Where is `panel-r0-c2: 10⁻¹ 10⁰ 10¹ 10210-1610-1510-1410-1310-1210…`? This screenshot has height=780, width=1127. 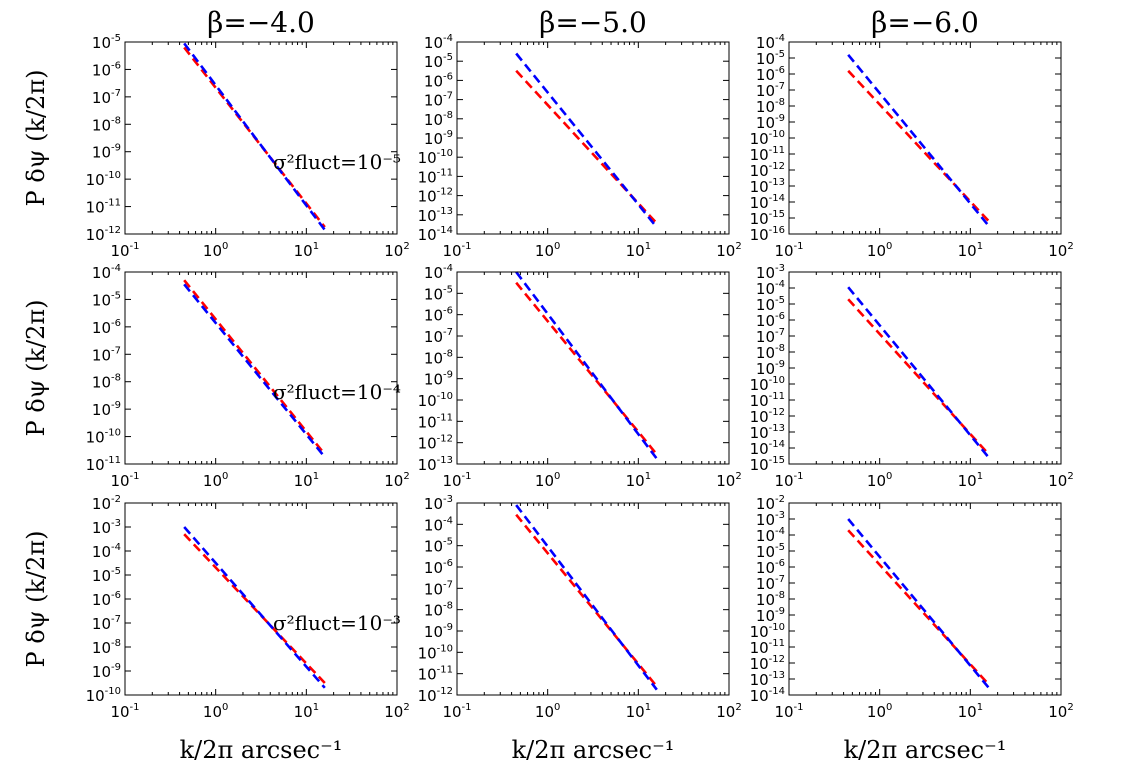 panel-r0-c2: 10⁻¹ 10⁰ 10¹ 10210-1610-1510-1410-1310-1210… is located at coordinates (912, 146).